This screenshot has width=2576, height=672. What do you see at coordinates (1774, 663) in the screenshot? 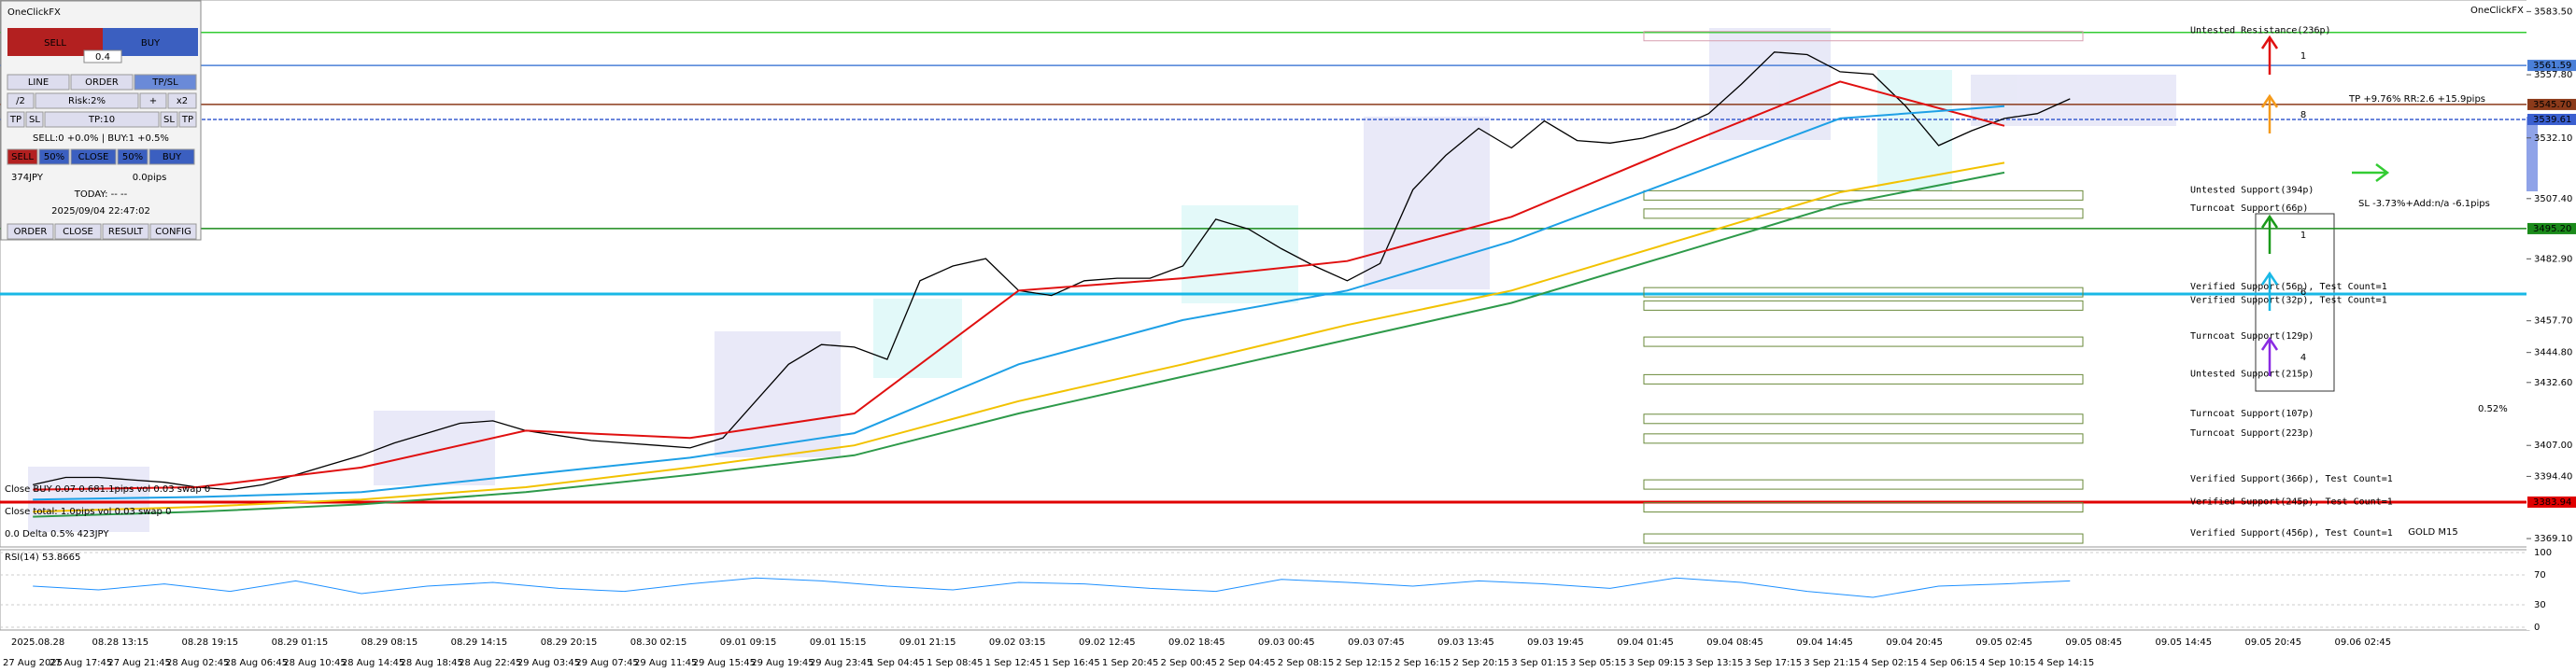
I see `date-label: 3 Sep 17:15` at bounding box center [1774, 663].